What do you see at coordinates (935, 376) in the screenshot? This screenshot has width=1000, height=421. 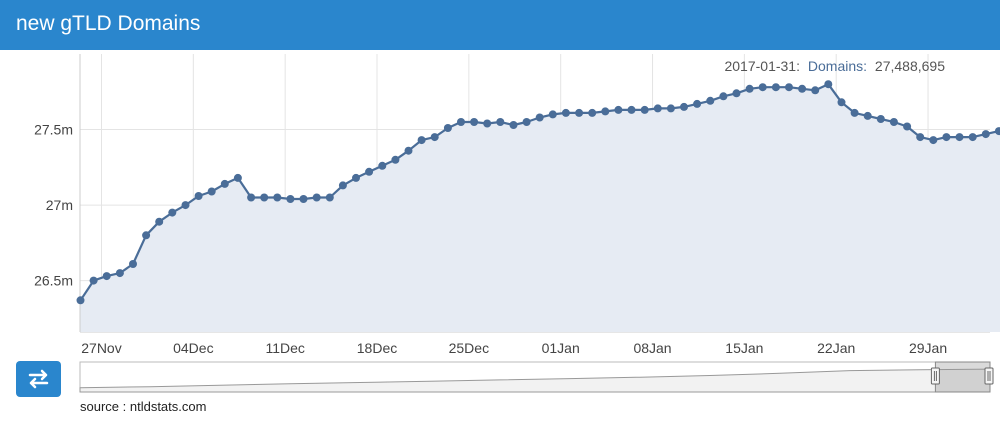 I see `navigator-left-handle` at bounding box center [935, 376].